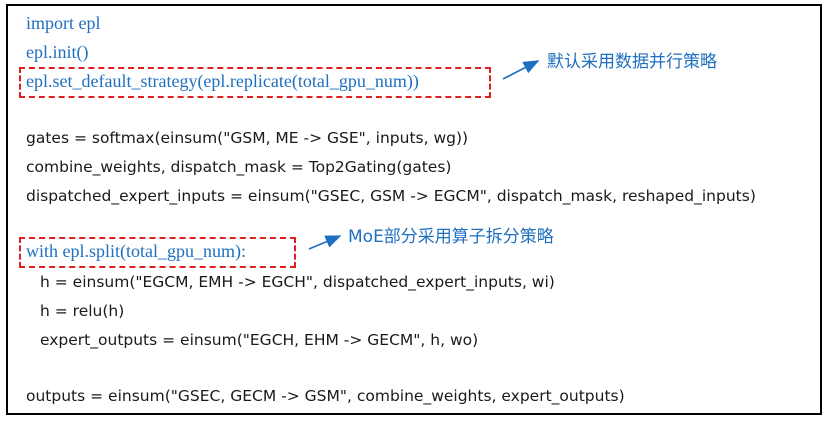 This screenshot has width=831, height=423. What do you see at coordinates (136, 251) in the screenshot?
I see `code-line-split: with epl.split(total_gpu_num):` at bounding box center [136, 251].